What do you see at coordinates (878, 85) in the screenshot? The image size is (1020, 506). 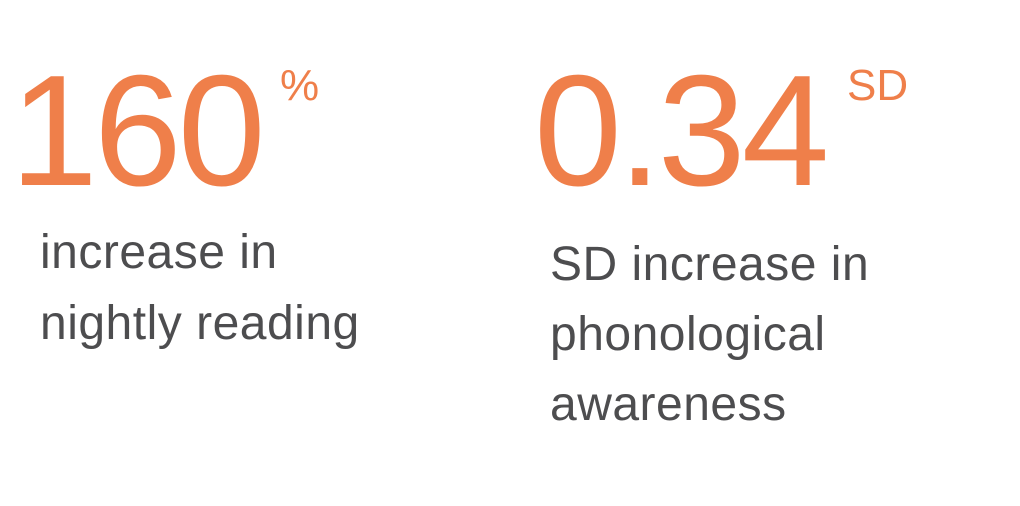 I see `stat-unit: SD` at bounding box center [878, 85].